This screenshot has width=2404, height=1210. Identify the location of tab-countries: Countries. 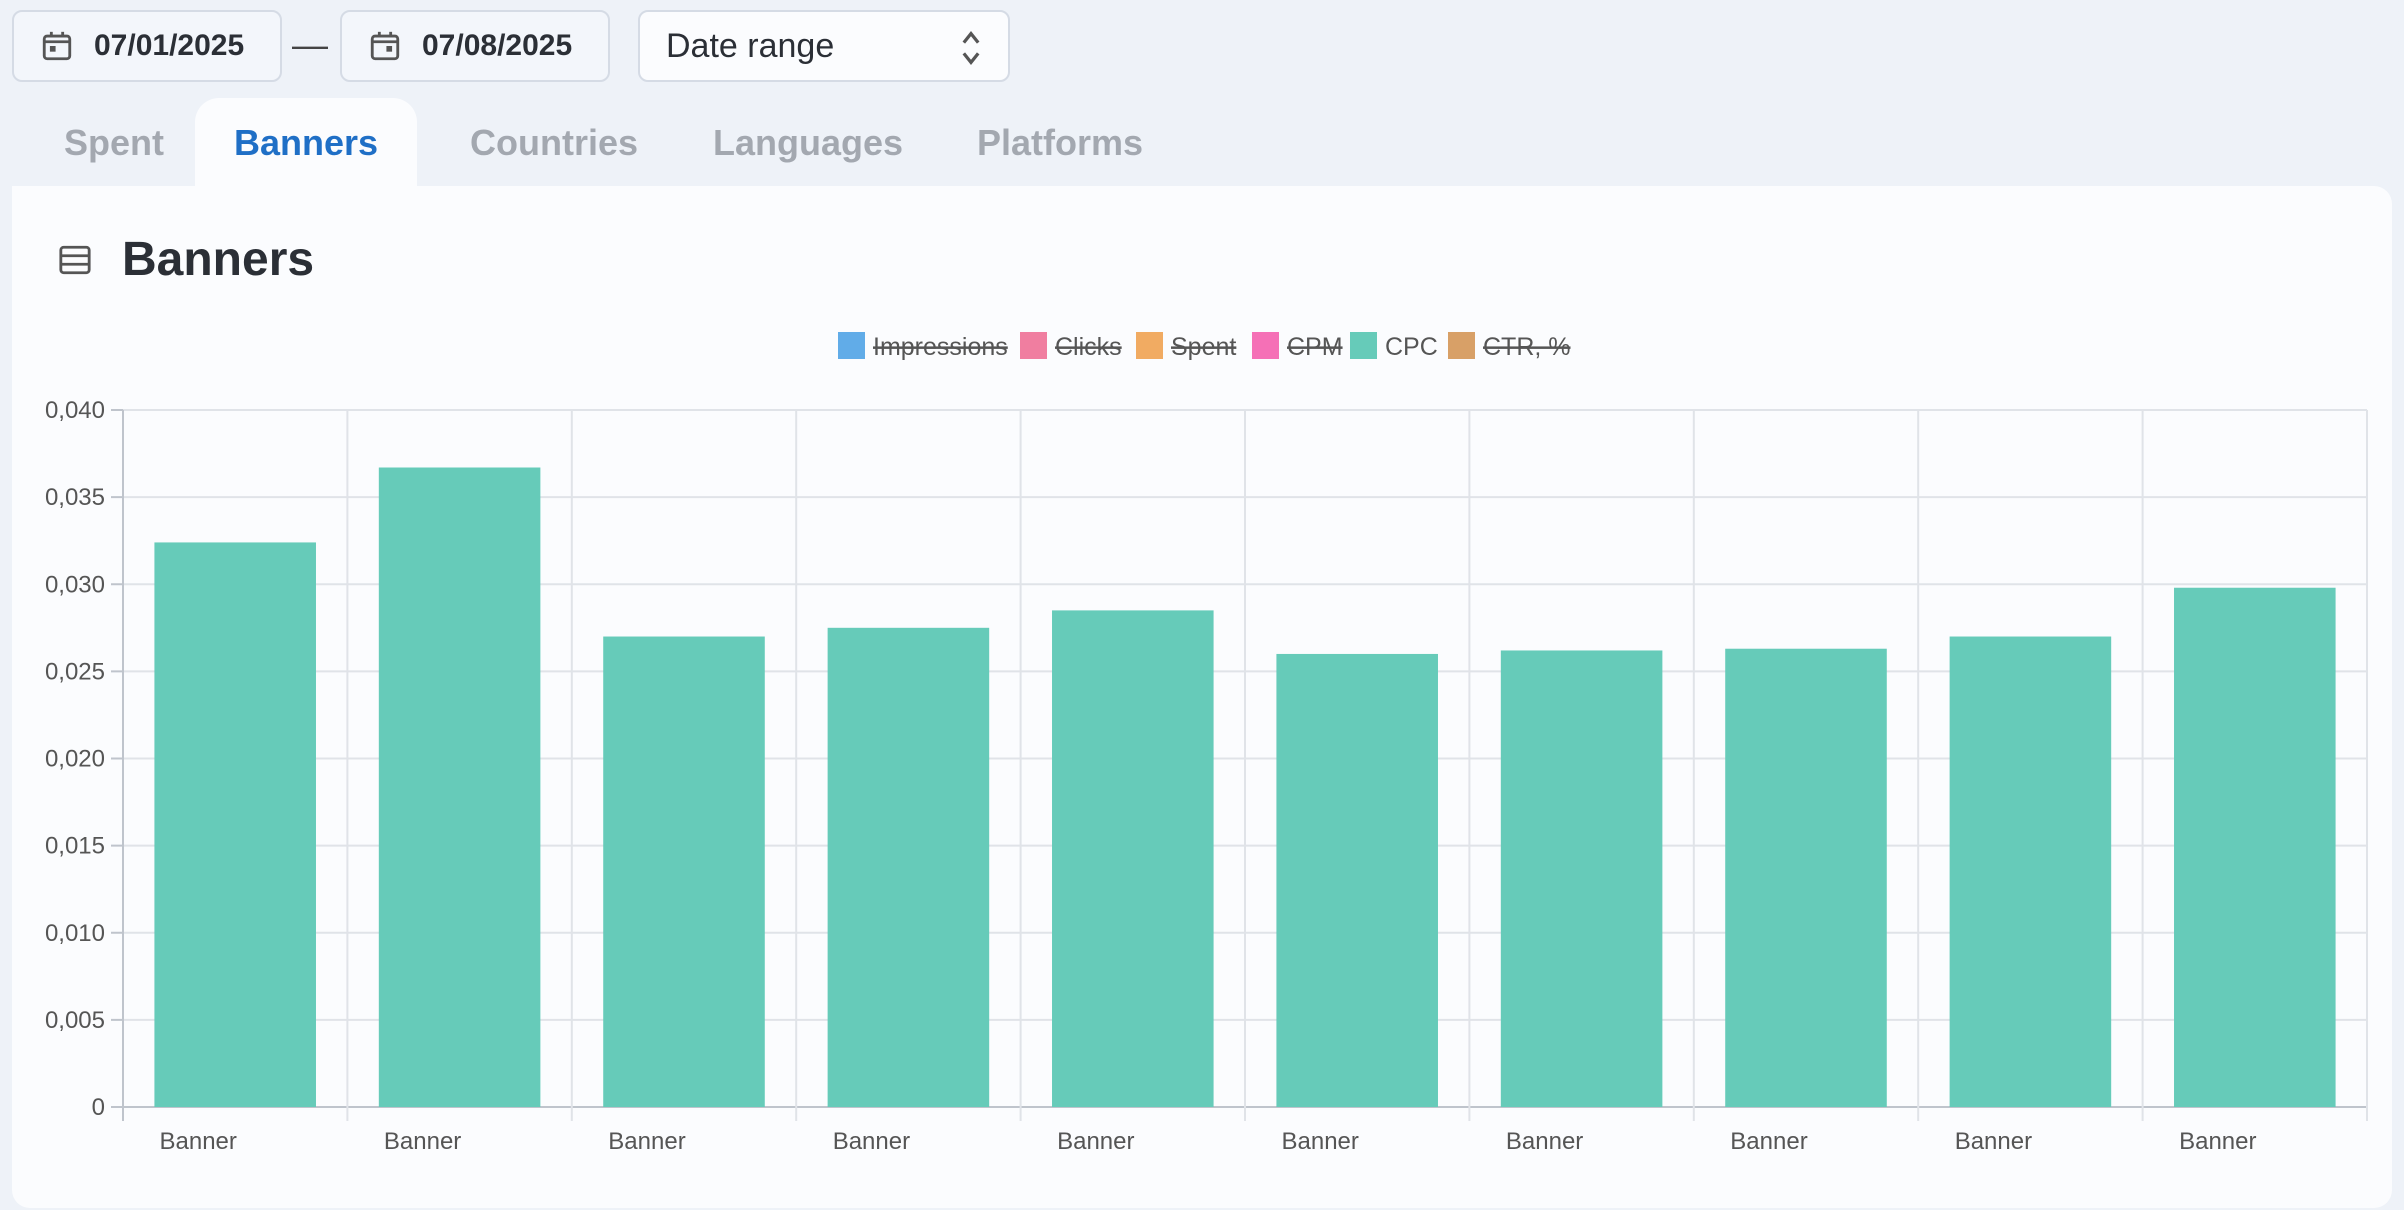
(554, 143).